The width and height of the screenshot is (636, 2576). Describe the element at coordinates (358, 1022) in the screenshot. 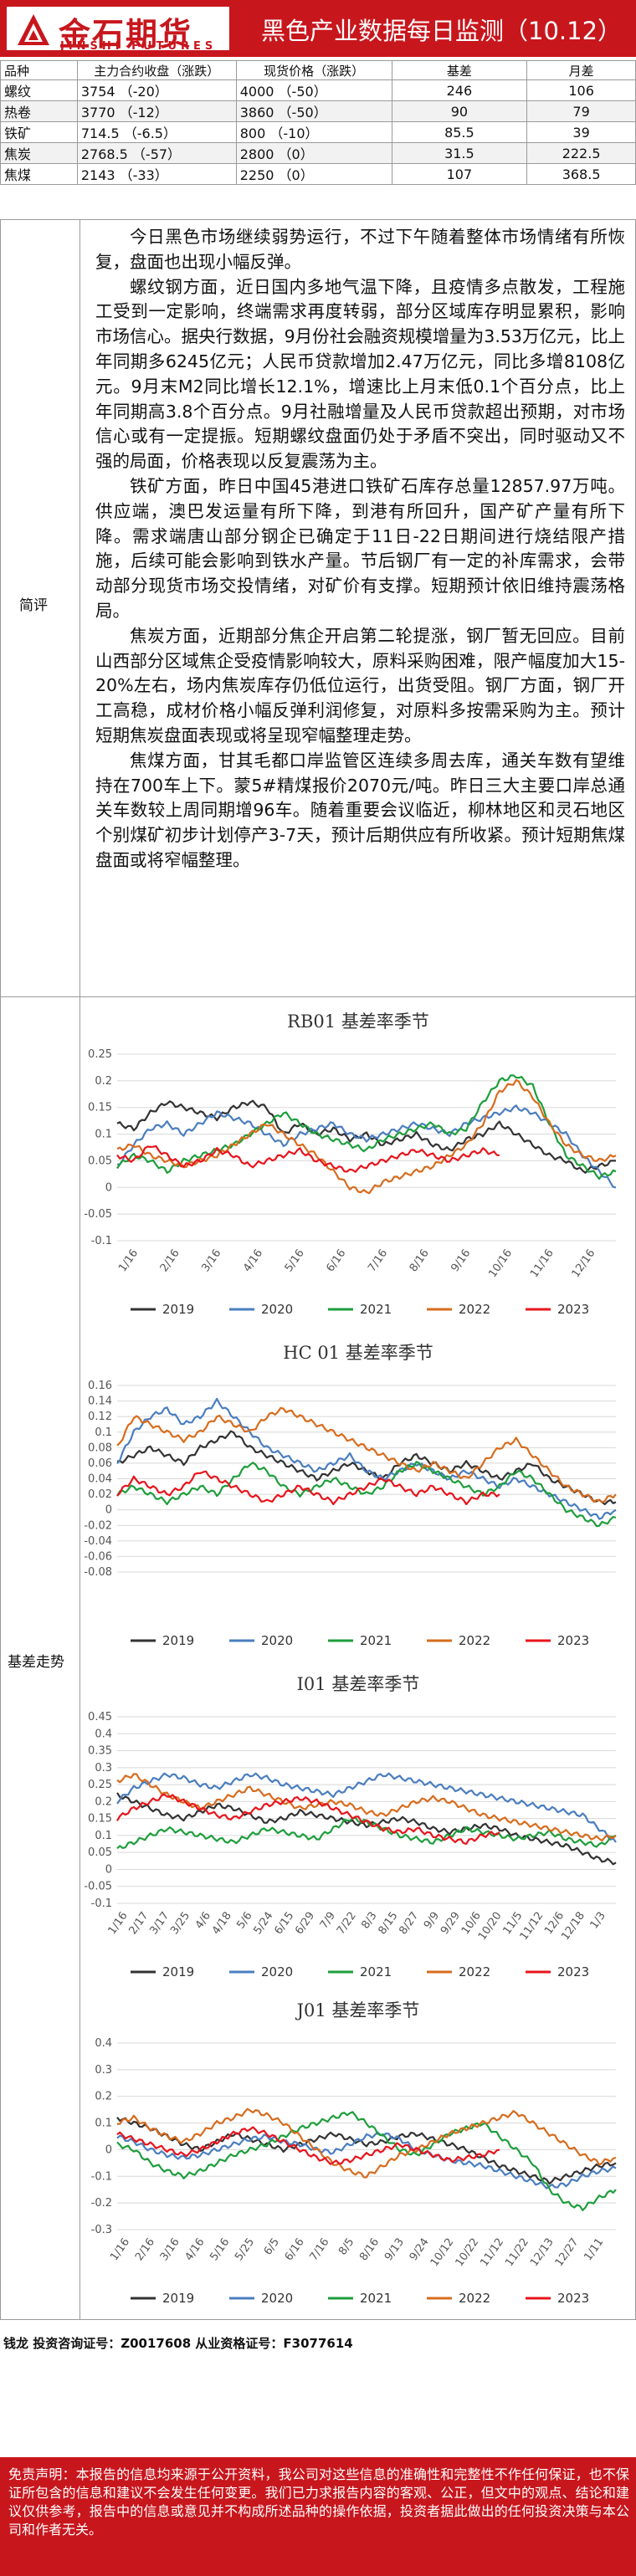

I see `chart-title: RB01 基差率季节` at that location.